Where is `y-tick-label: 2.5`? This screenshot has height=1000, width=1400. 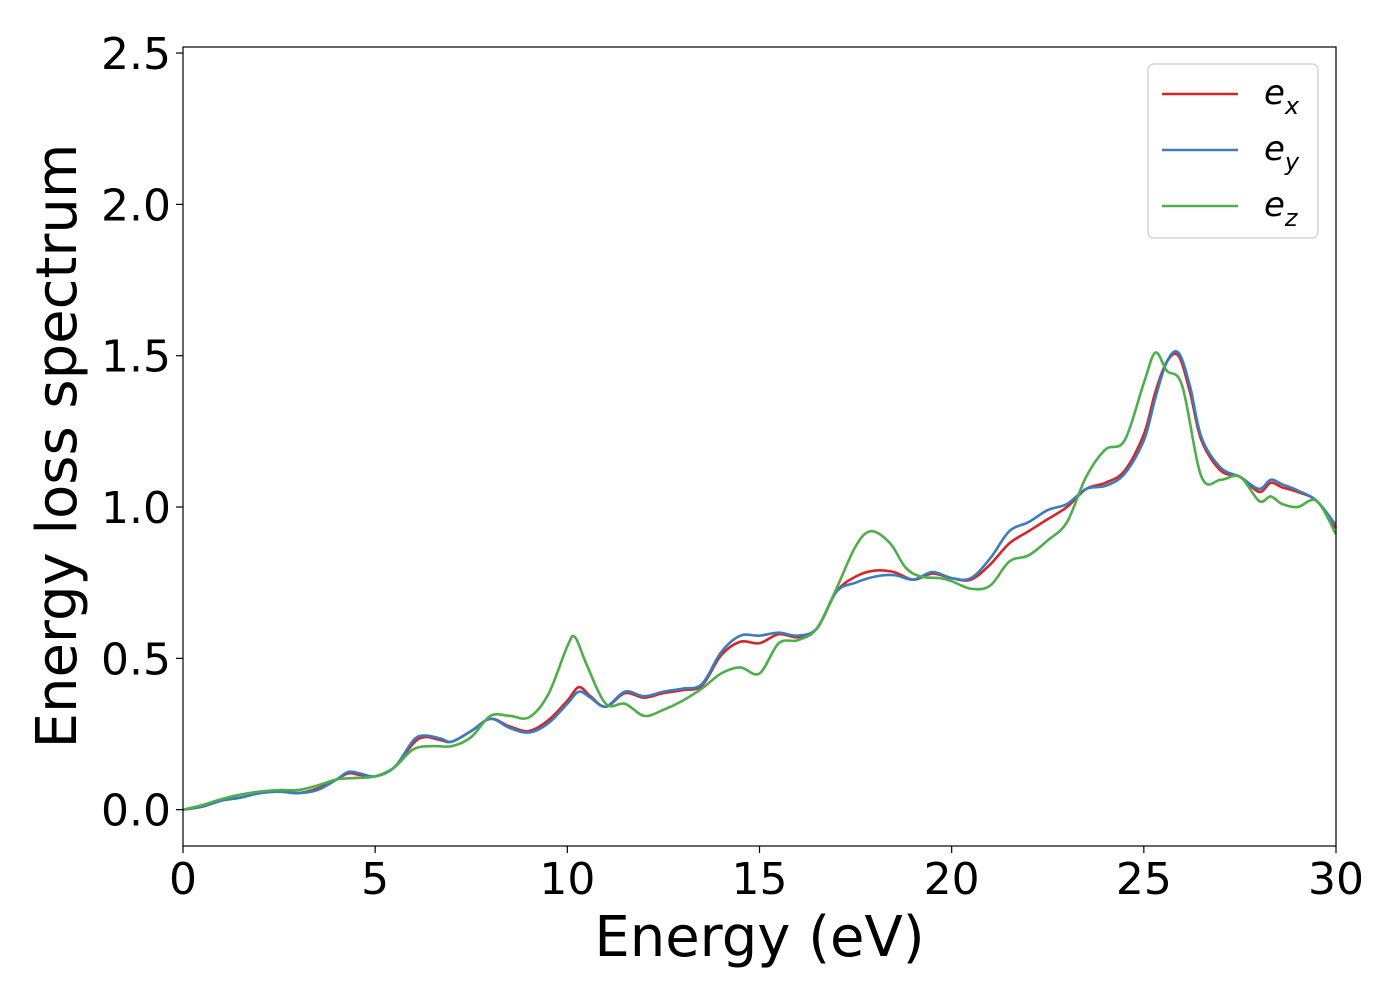 y-tick-label: 2.5 is located at coordinates (136, 54).